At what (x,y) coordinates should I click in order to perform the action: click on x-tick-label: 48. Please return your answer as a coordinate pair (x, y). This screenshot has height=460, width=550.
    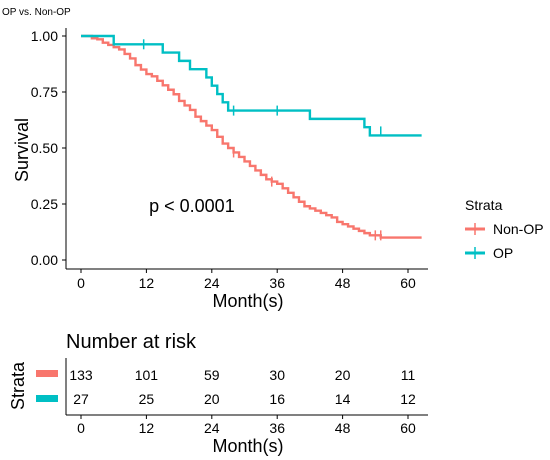
    Looking at the image, I should click on (343, 283).